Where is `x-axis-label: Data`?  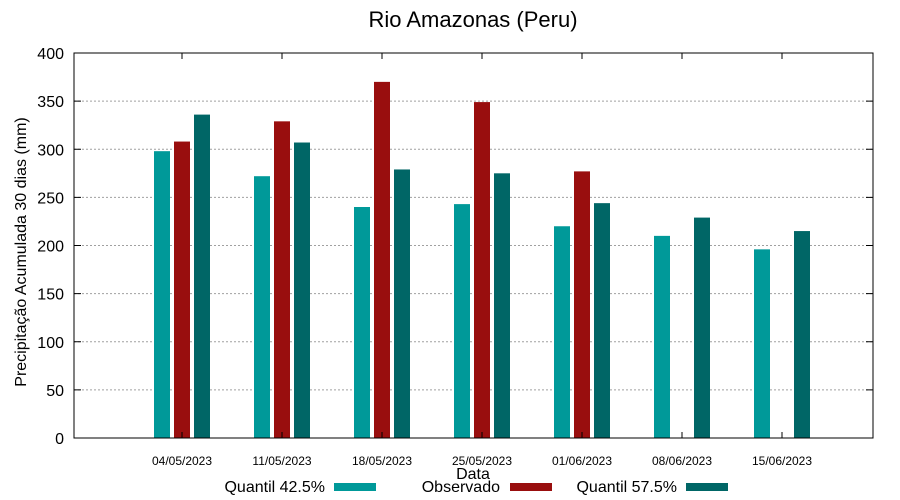 x-axis-label: Data is located at coordinates (473, 474).